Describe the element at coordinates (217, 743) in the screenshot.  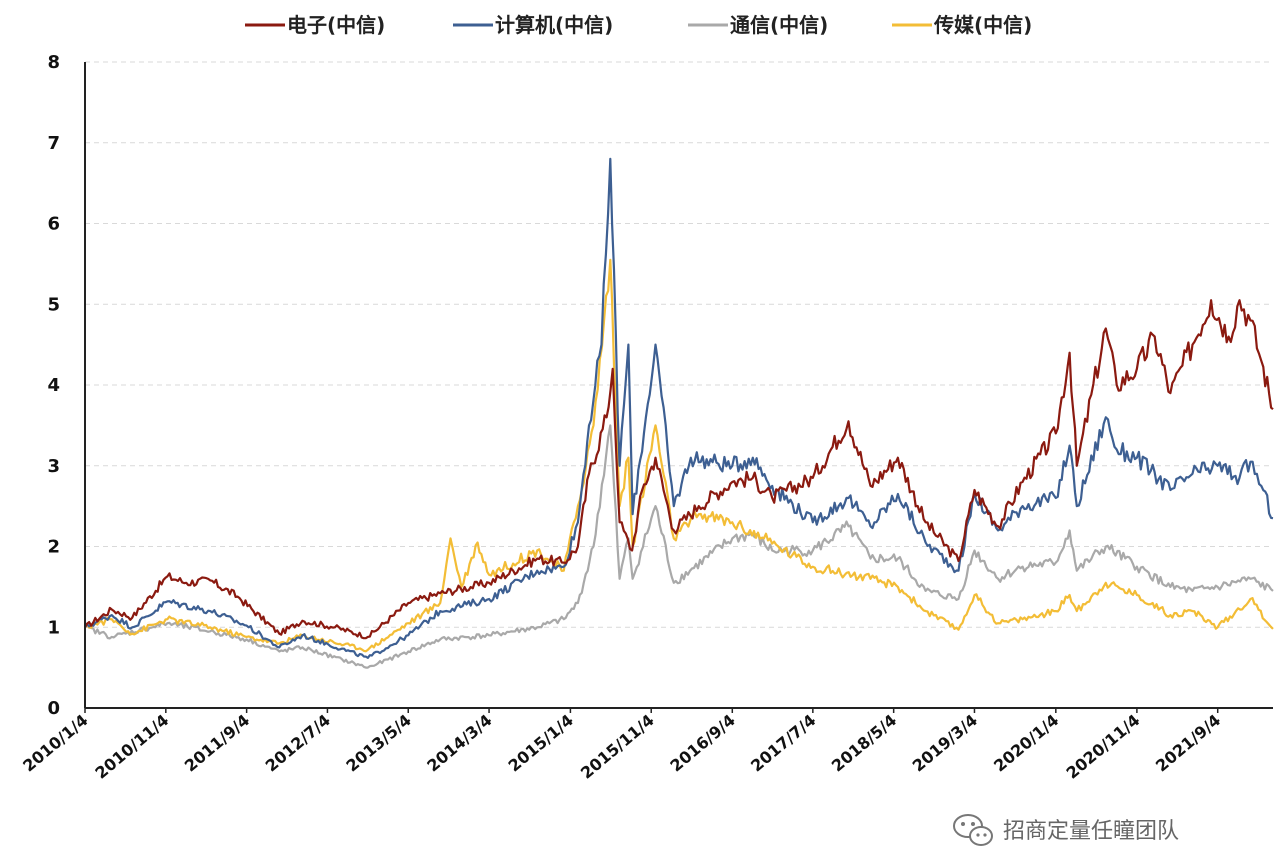
I see `x-tick-label: 2011/9/4` at that location.